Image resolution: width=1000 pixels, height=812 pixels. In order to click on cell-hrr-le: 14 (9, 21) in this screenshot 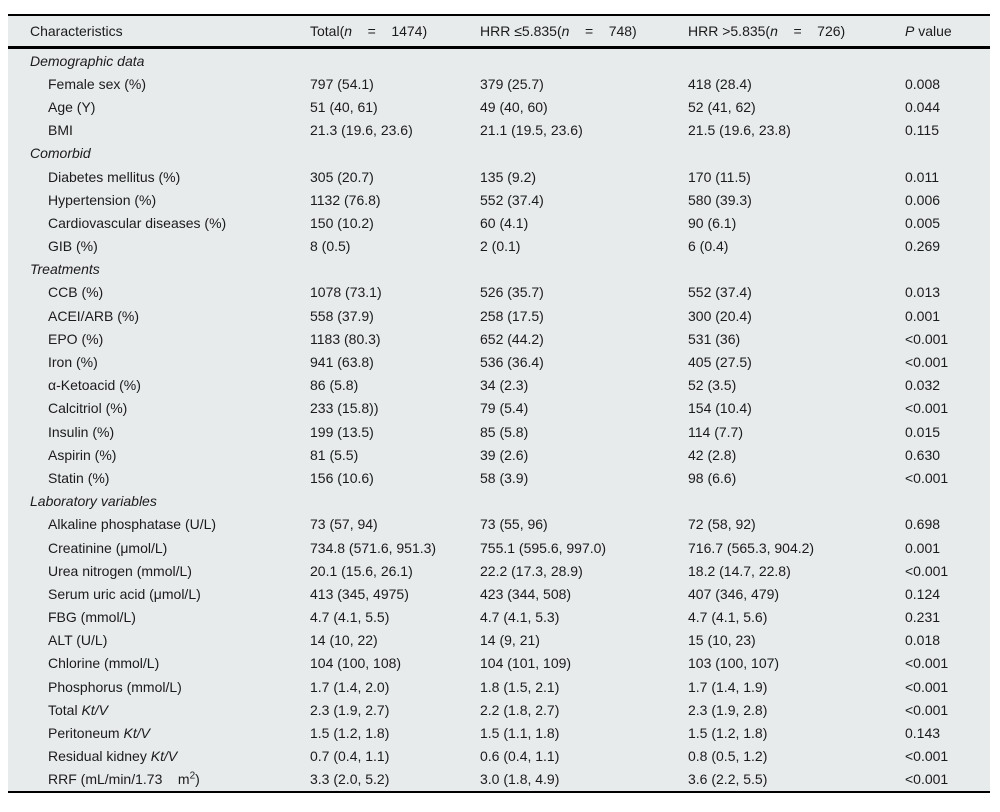, I will do `click(510, 640)`.